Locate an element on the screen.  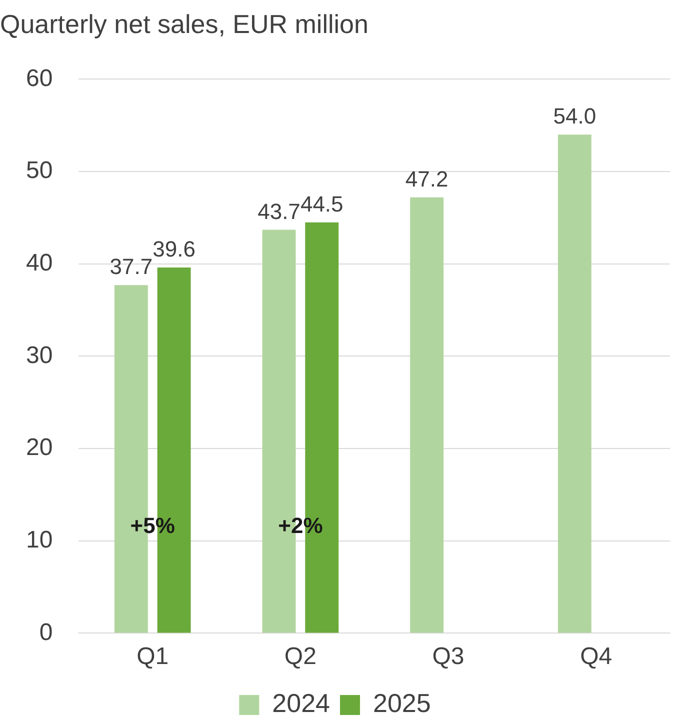
x-tick-label: Q4 is located at coordinates (596, 656).